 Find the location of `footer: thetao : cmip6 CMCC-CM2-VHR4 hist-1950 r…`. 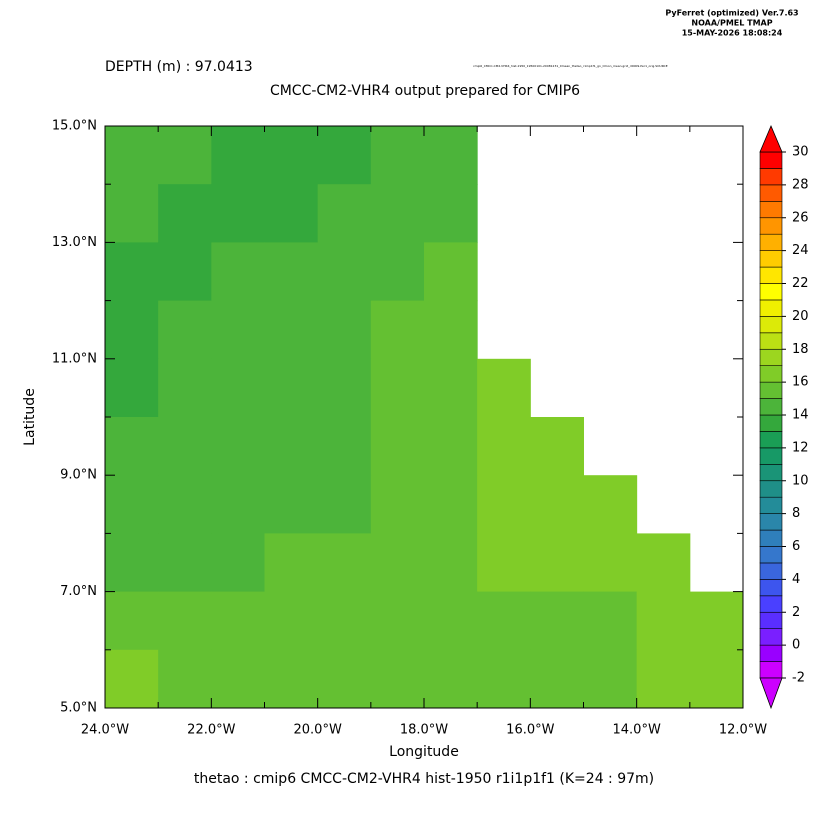

footer: thetao : cmip6 CMCC-CM2-VHR4 hist-1950 r… is located at coordinates (424, 779).